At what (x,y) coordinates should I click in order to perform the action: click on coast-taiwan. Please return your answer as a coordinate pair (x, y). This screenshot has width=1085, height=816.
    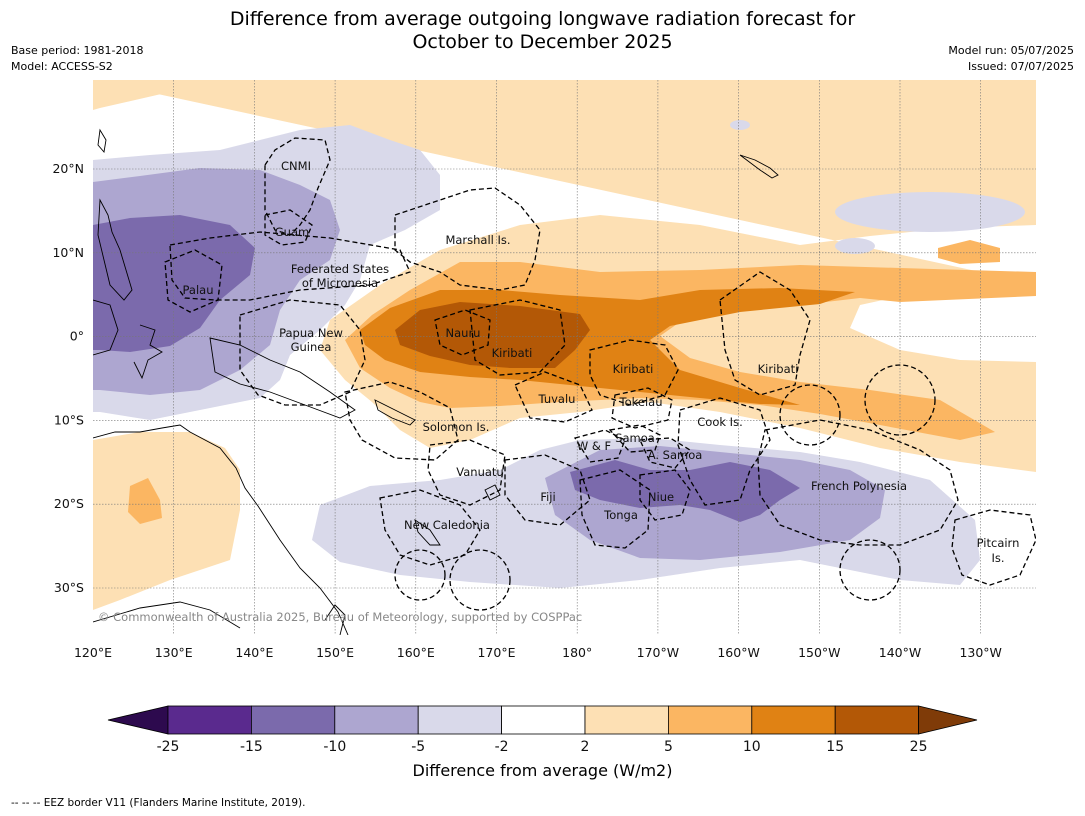
    Looking at the image, I should click on (102, 141).